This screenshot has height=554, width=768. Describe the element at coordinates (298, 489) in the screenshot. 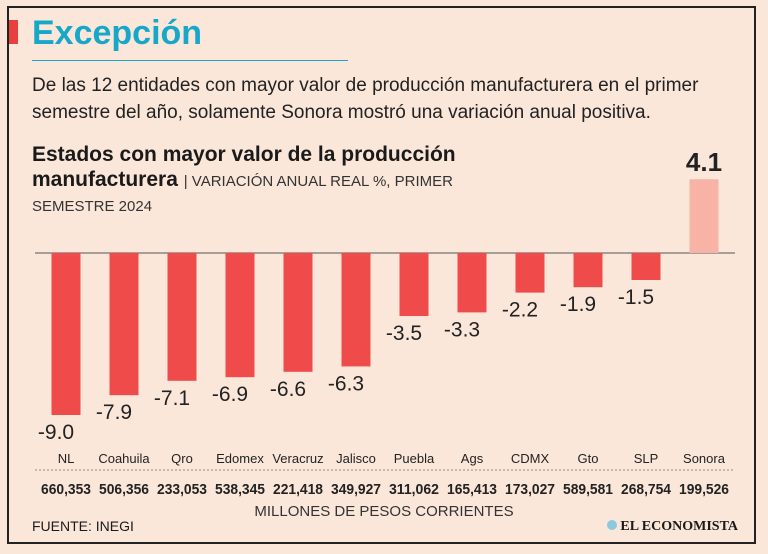

I see `production-value: 221,418` at that location.